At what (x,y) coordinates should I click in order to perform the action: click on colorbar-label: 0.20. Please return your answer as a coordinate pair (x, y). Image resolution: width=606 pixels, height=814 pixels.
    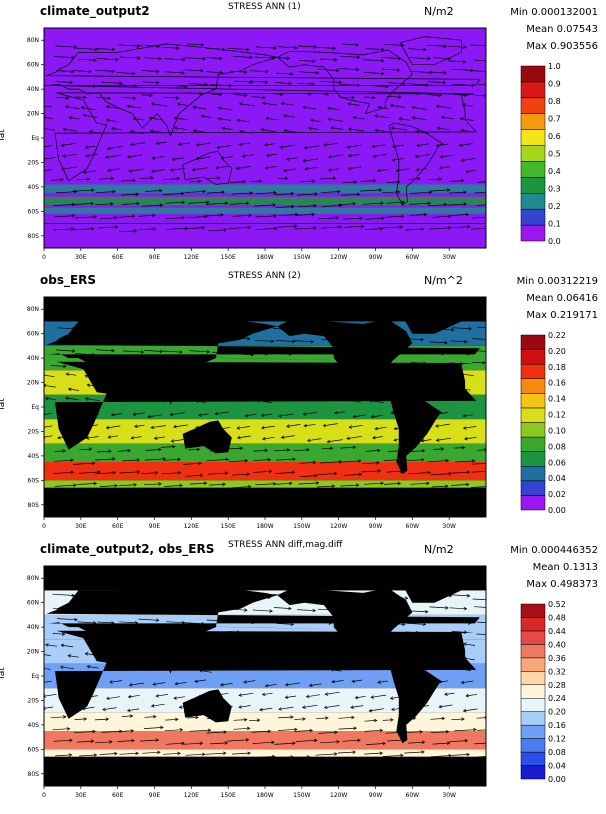
    Looking at the image, I should click on (557, 351).